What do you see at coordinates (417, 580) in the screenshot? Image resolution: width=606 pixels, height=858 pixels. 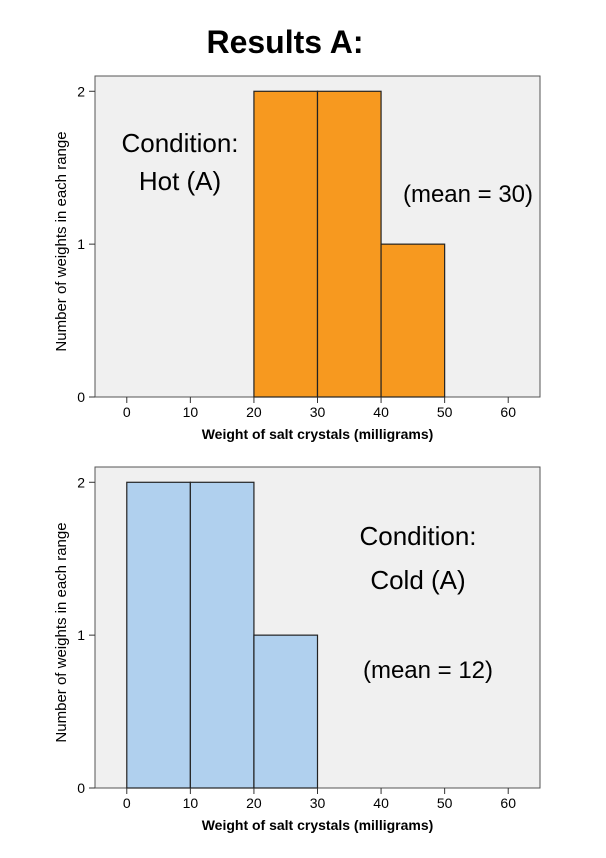 I see `annotation-text: Cold (A)` at bounding box center [417, 580].